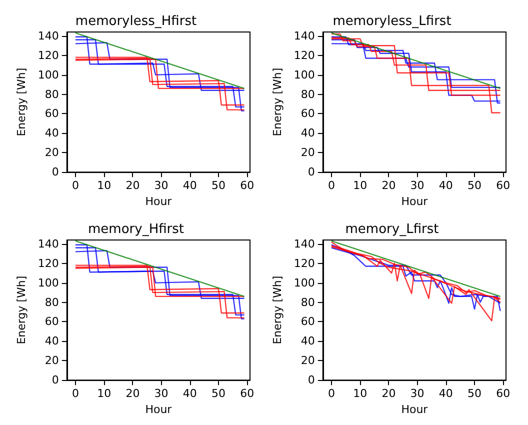 The height and width of the screenshot is (425, 528). I want to click on chart-title: memory_Lfirst, so click(392, 229).